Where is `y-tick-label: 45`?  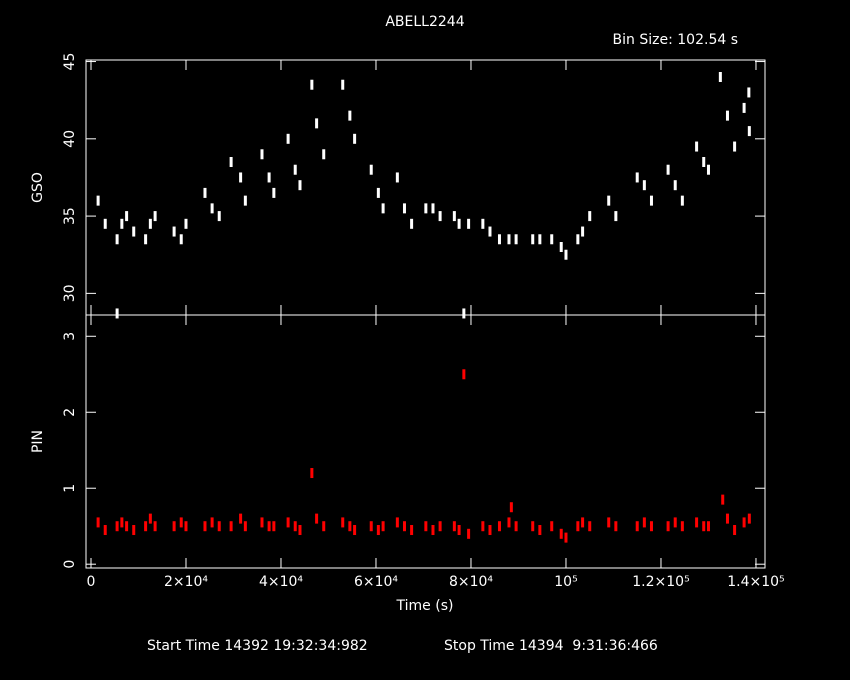
y-tick-label: 45 is located at coordinates (70, 62).